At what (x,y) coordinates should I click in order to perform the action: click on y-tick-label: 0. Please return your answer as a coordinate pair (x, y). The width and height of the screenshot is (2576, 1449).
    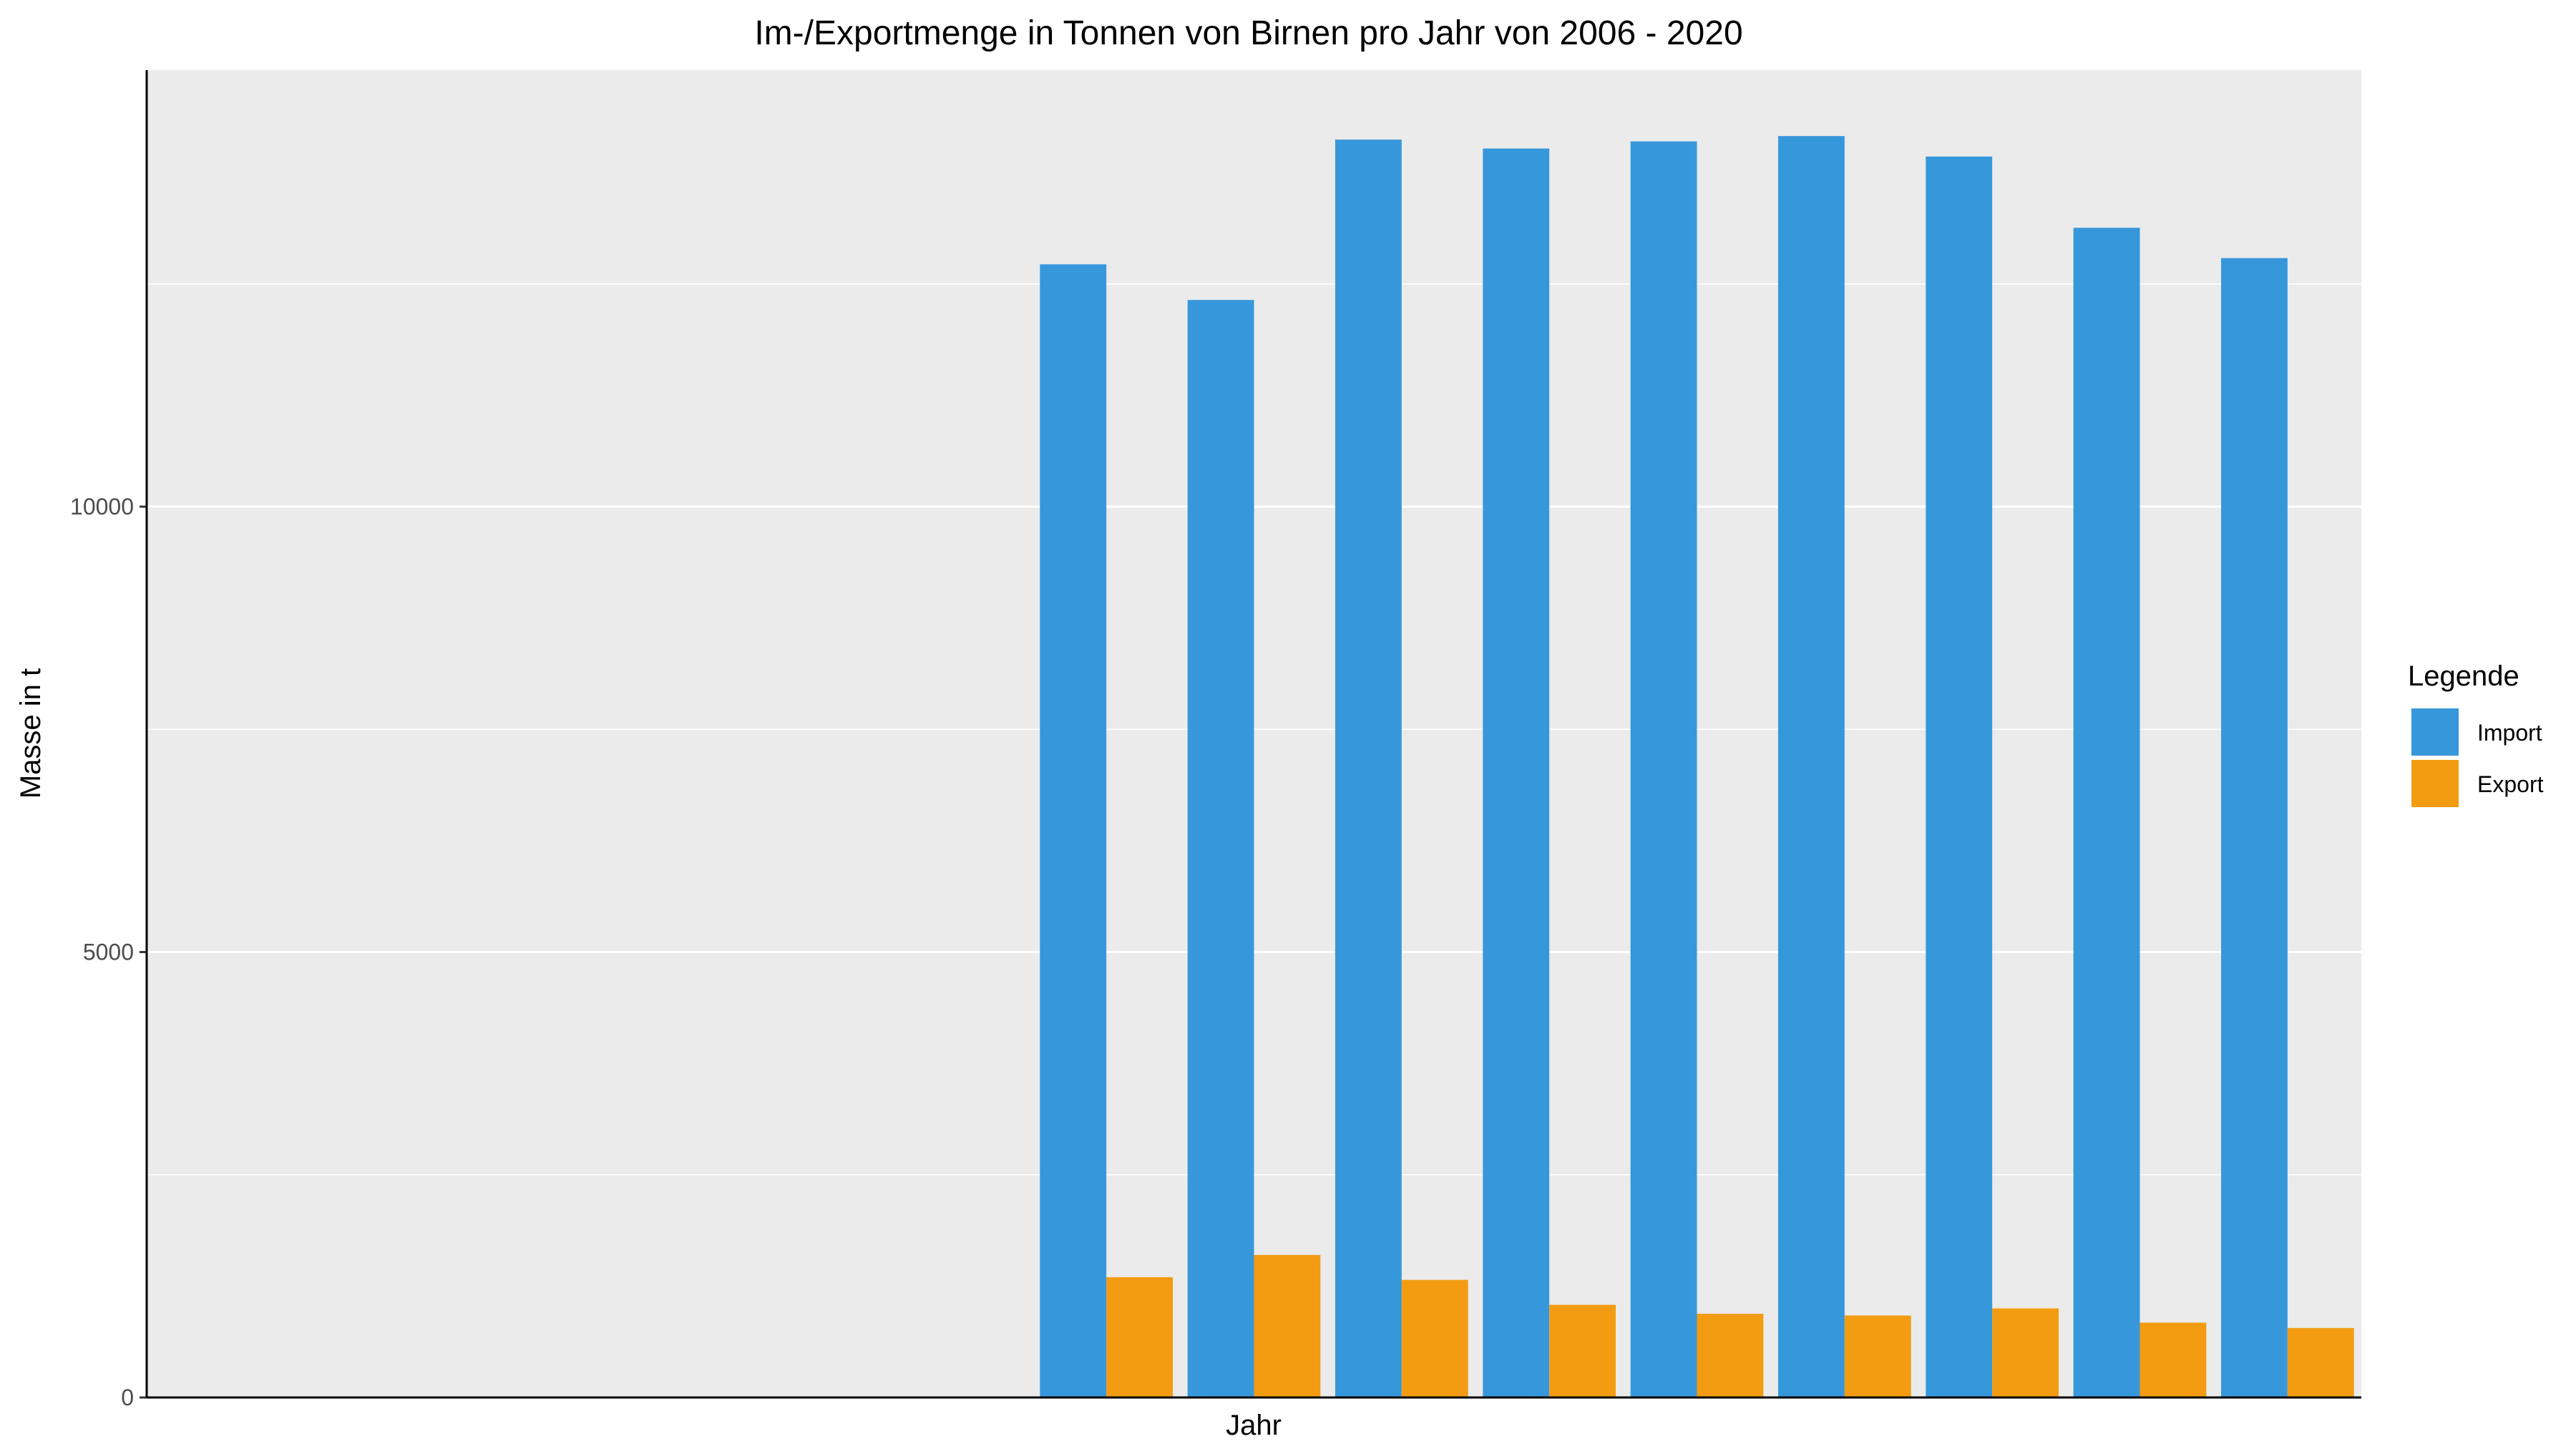
    Looking at the image, I should click on (127, 1397).